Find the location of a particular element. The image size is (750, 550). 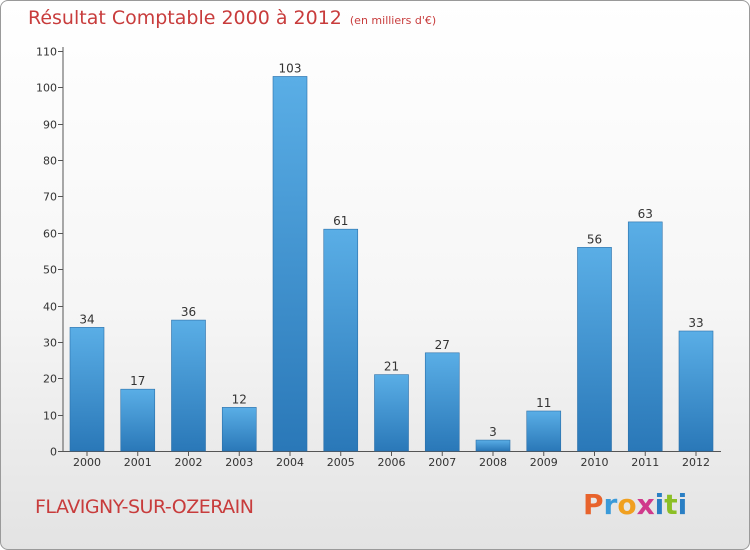

bar-value-label: 11 is located at coordinates (543, 403).